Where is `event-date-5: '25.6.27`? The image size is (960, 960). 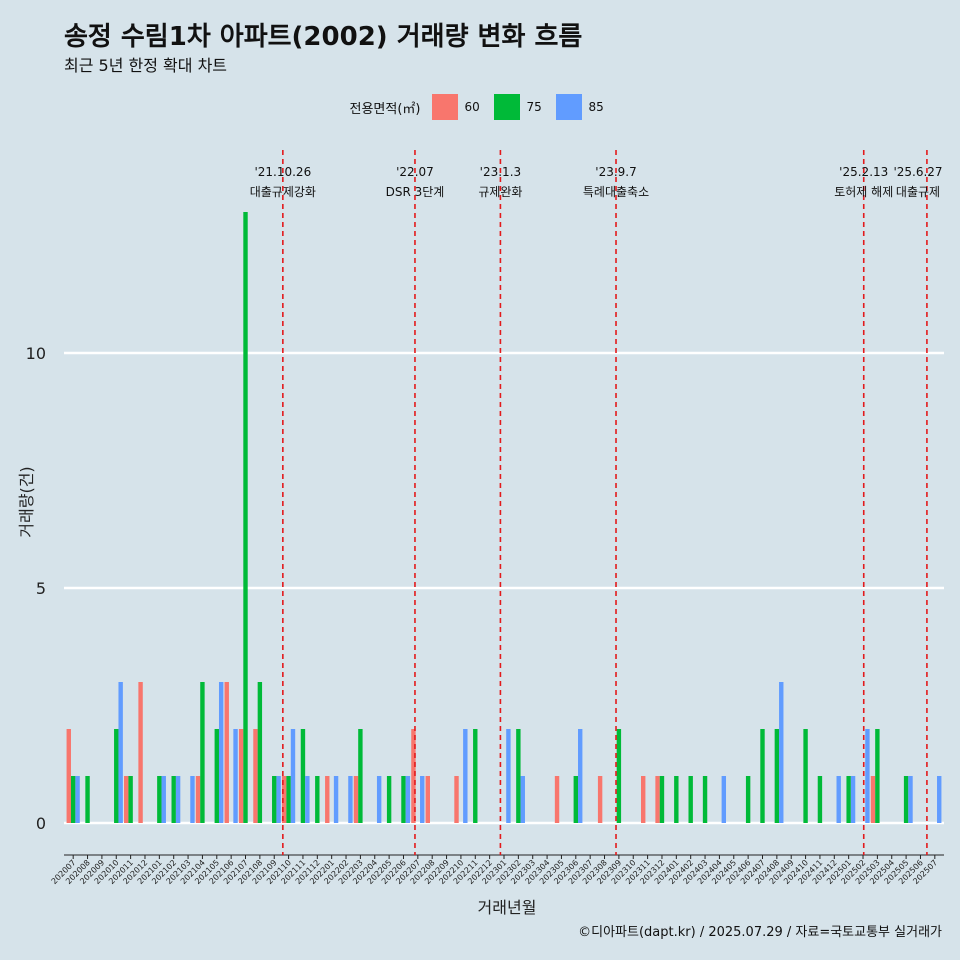 event-date-5: '25.6.27 is located at coordinates (917, 172).